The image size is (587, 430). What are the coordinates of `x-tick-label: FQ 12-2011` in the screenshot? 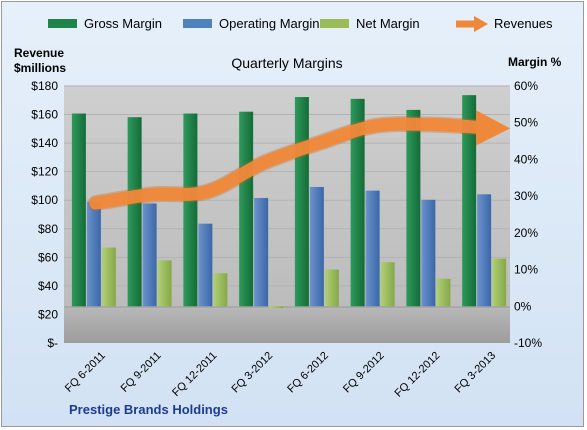 It's located at (194, 374).